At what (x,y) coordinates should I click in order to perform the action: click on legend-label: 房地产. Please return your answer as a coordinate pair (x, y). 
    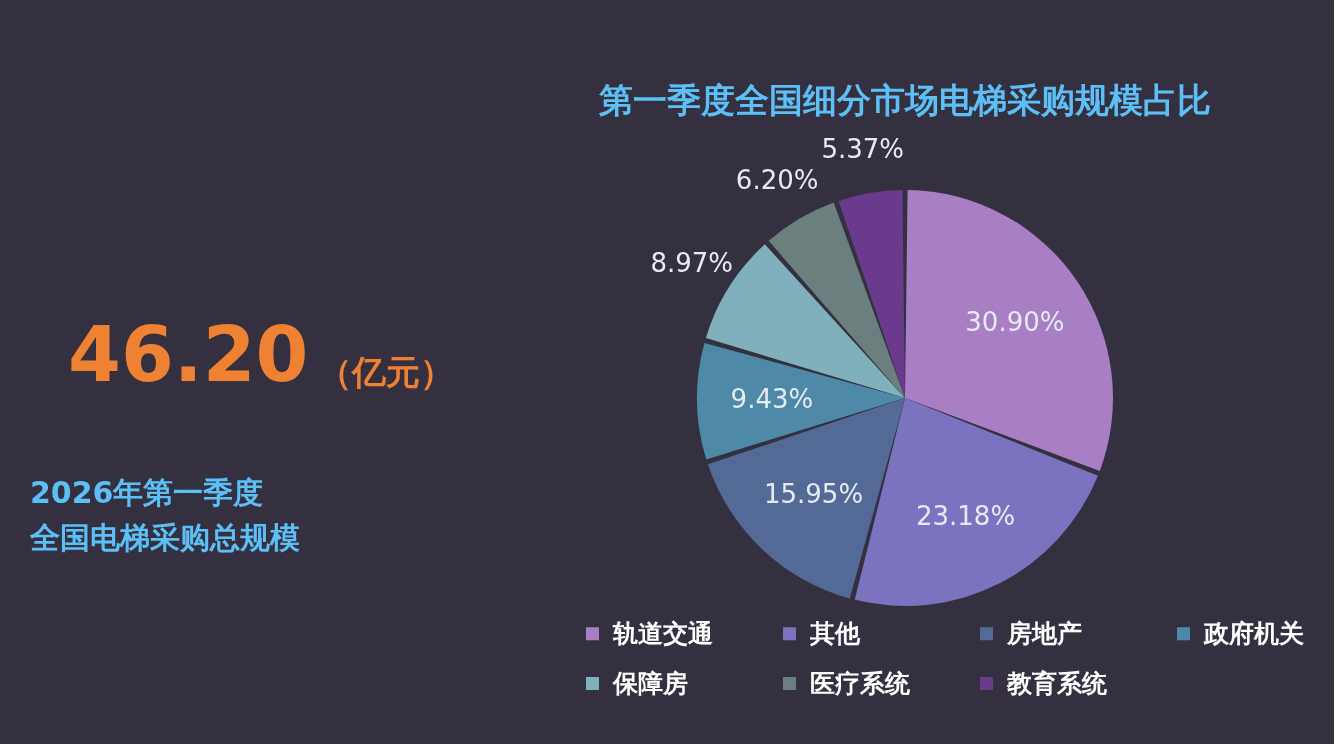
    Looking at the image, I should click on (1044, 633).